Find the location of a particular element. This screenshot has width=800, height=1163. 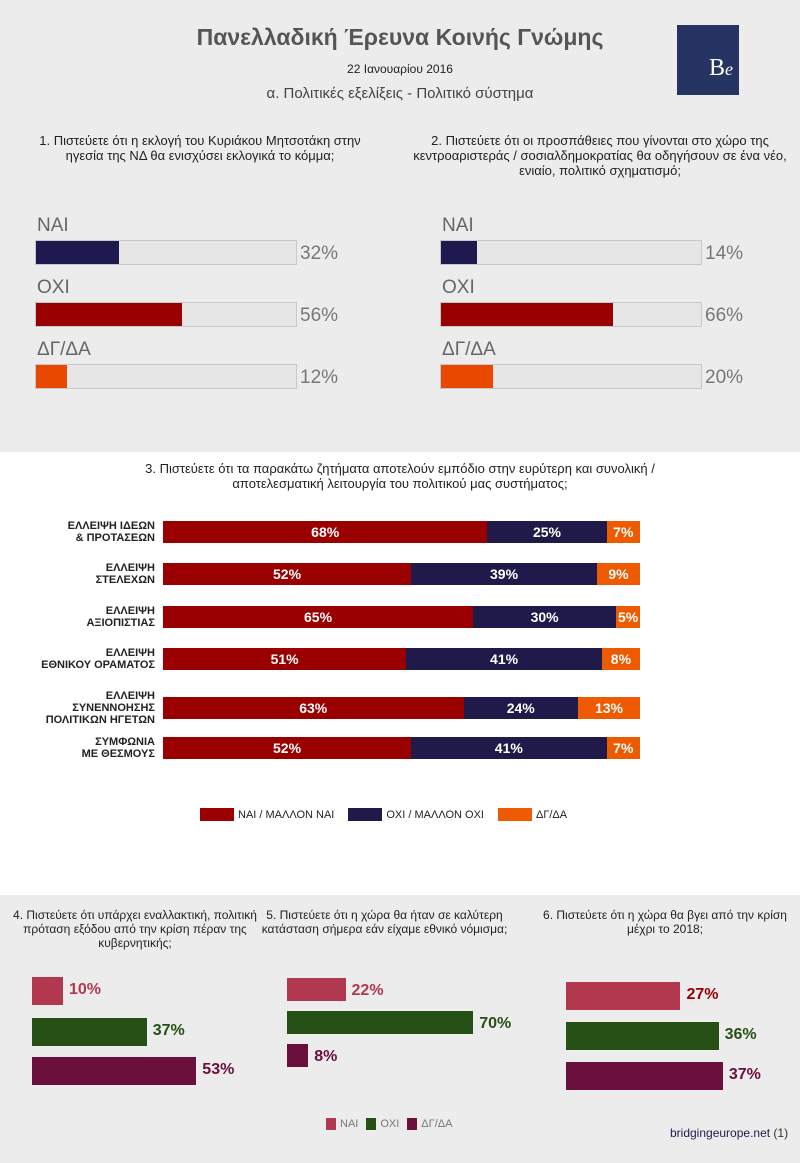

q6-value-label: 36% is located at coordinates (740, 1034).